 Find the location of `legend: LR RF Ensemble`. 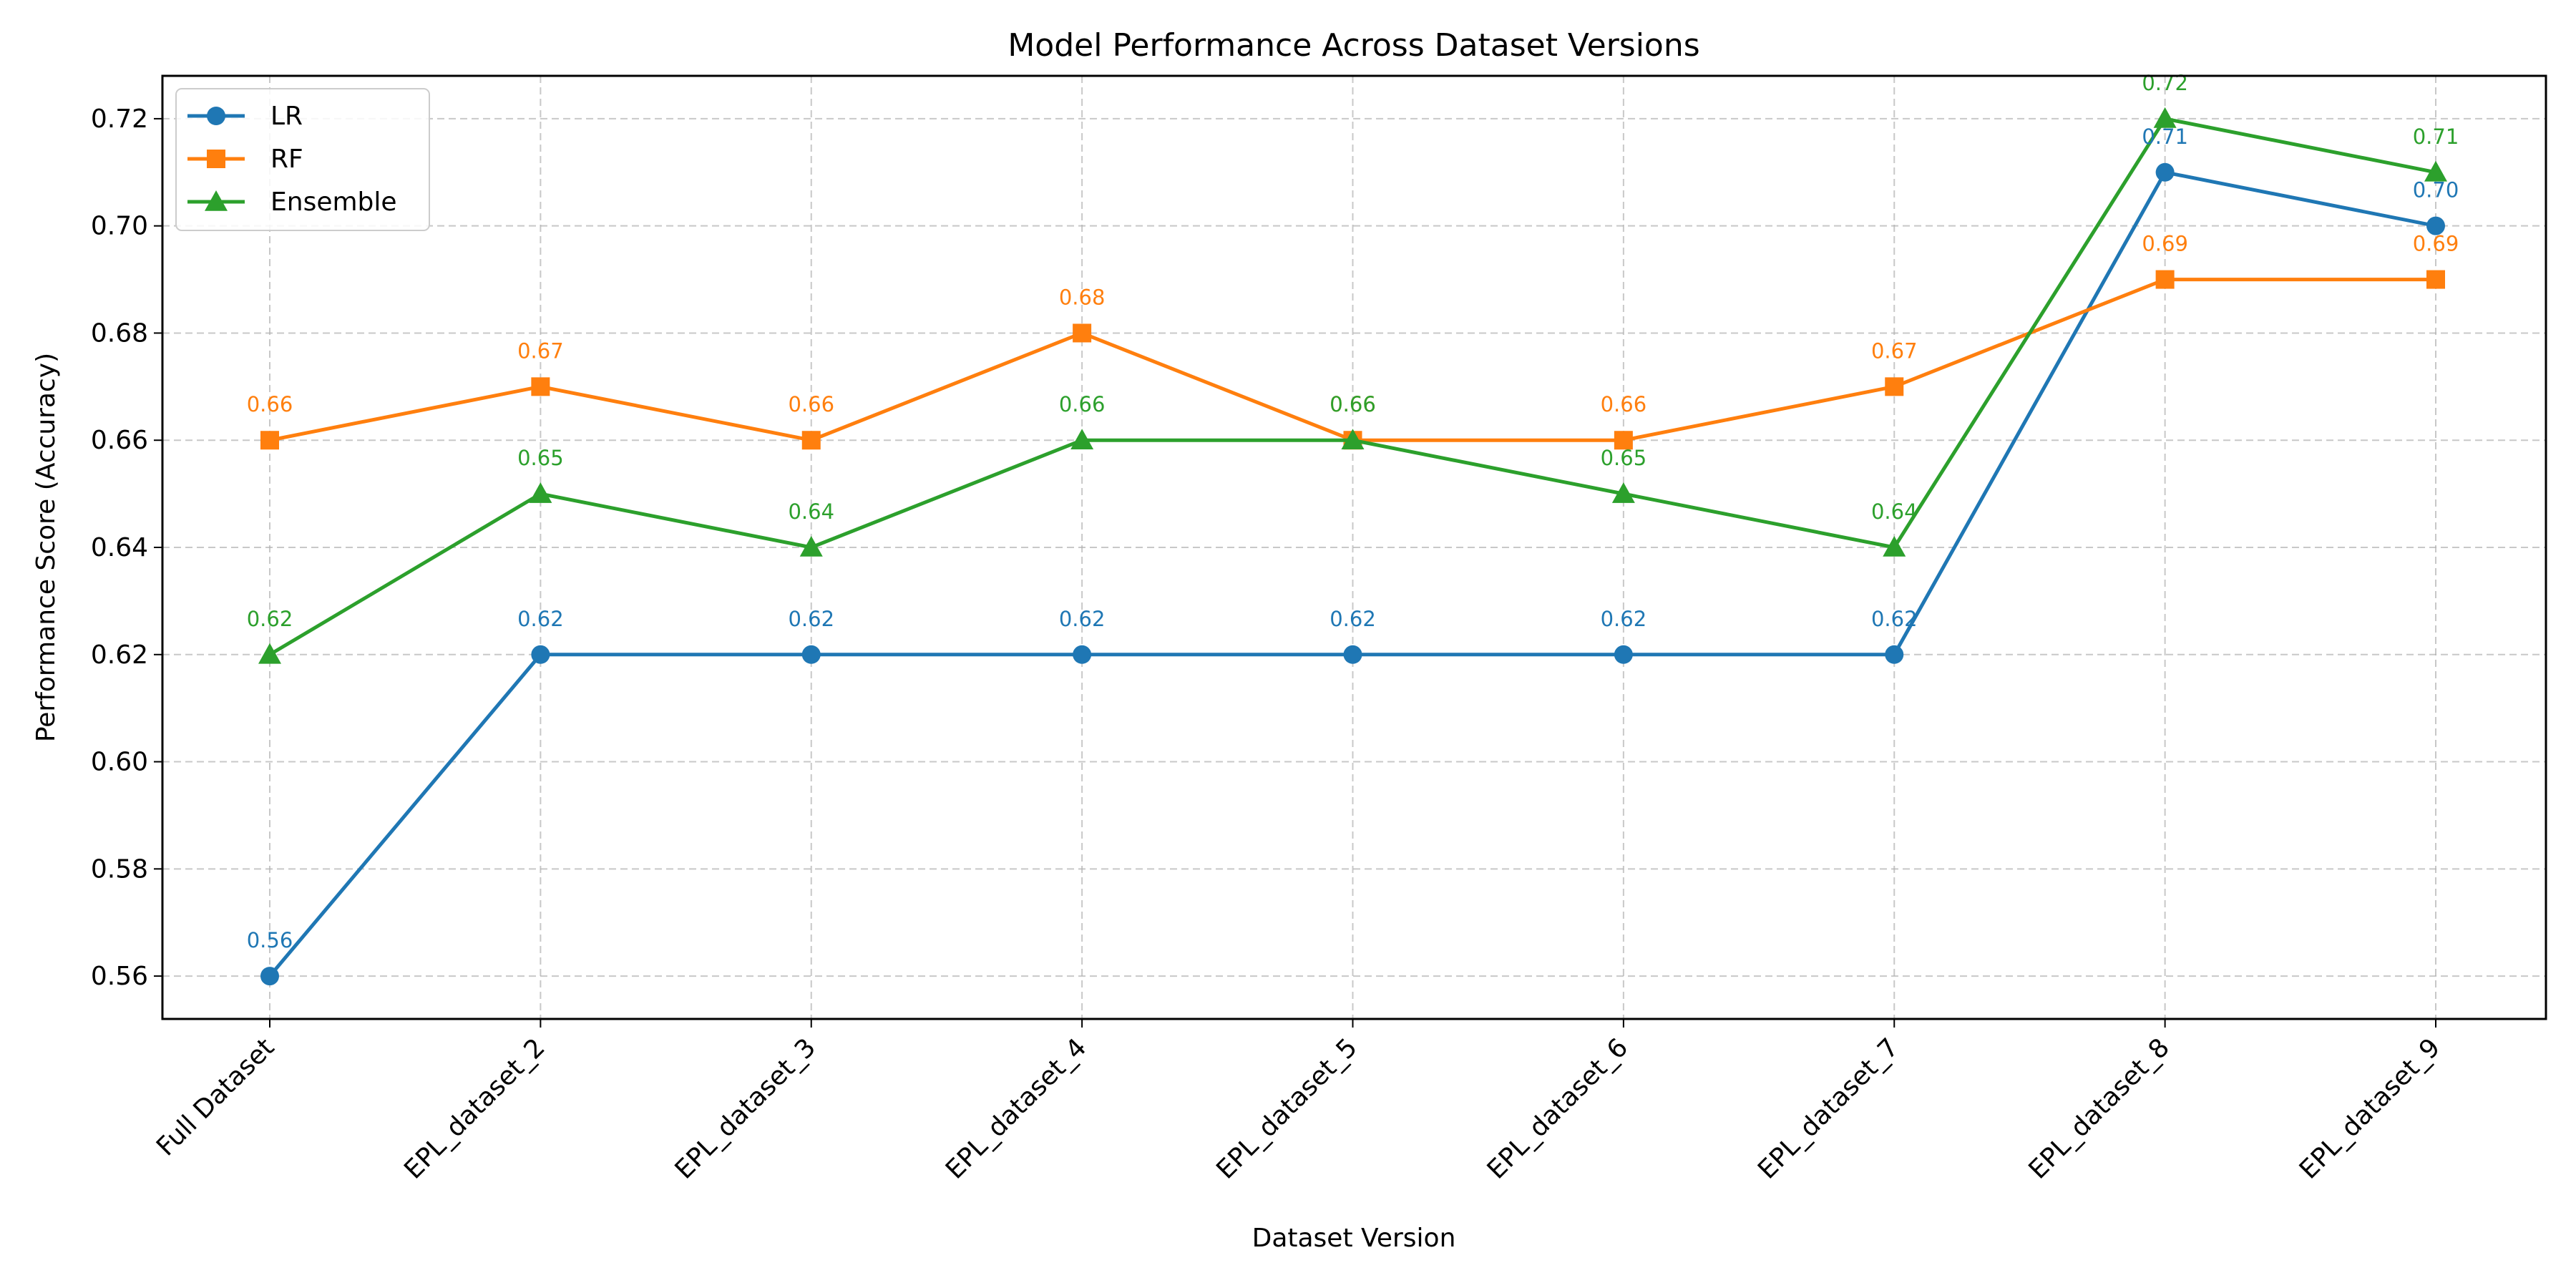

legend: LR RF Ensemble is located at coordinates (302, 159).